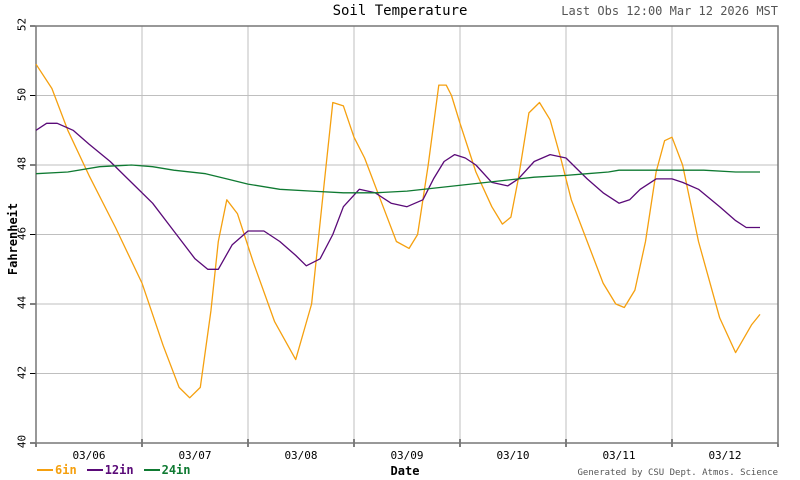  What do you see at coordinates (619, 455) in the screenshot?
I see `x-tick-label: 03/11` at bounding box center [619, 455].